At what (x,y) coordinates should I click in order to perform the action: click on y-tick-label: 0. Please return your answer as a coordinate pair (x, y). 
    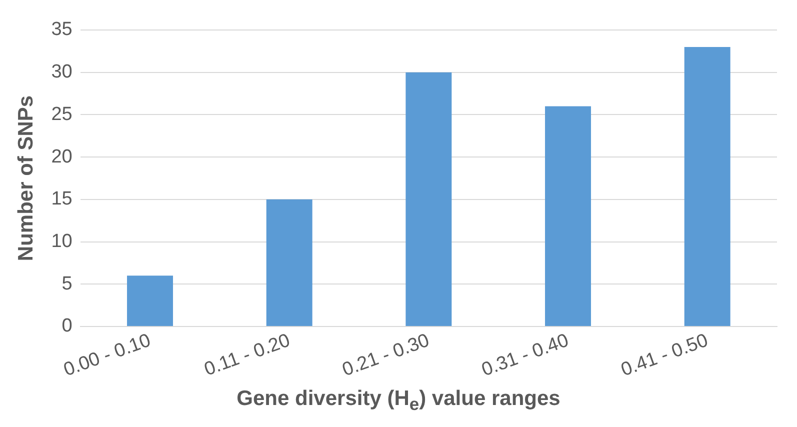
    Looking at the image, I should click on (67, 326).